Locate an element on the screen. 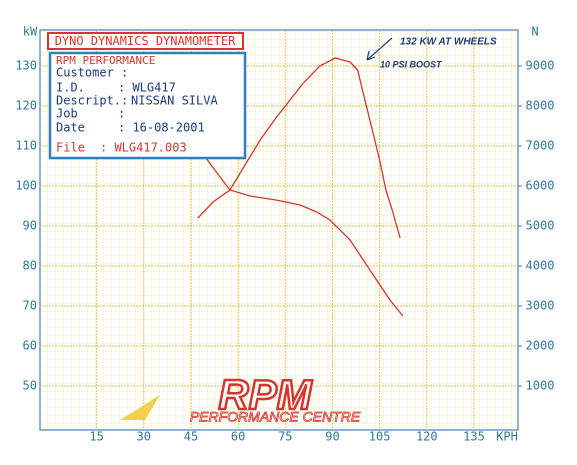 Image resolution: width=577 pixels, height=465 pixels. y-tick-label: 70 is located at coordinates (30, 306).